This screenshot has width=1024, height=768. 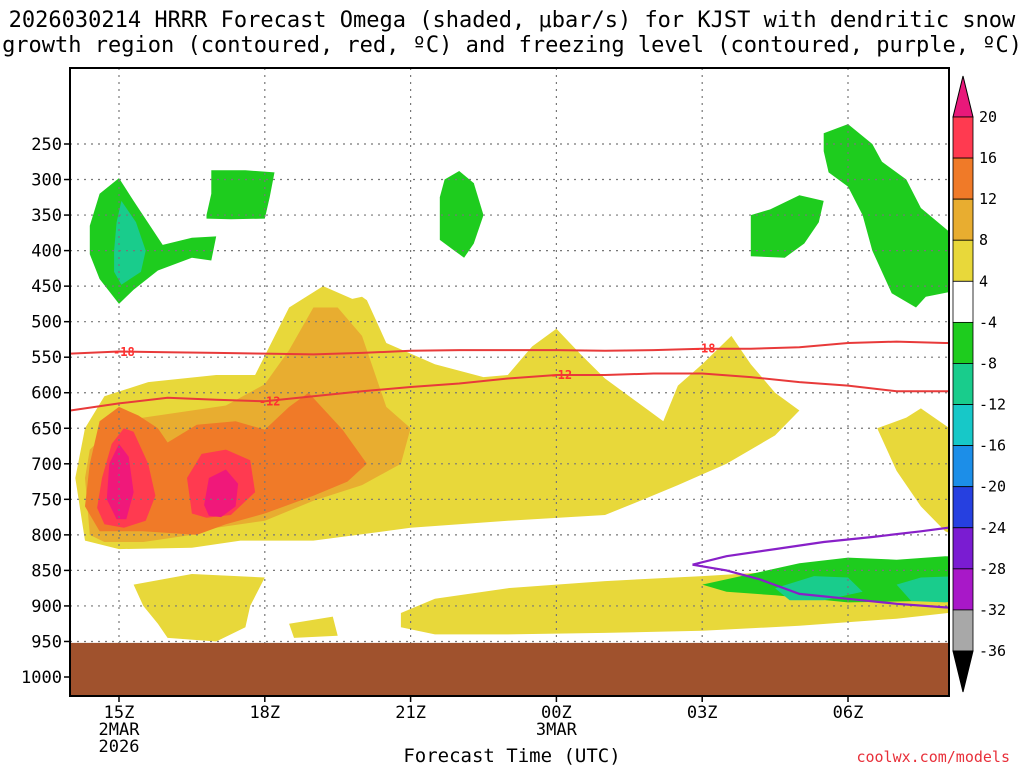 I want to click on colorbar-top-arrow, so click(x=963, y=96).